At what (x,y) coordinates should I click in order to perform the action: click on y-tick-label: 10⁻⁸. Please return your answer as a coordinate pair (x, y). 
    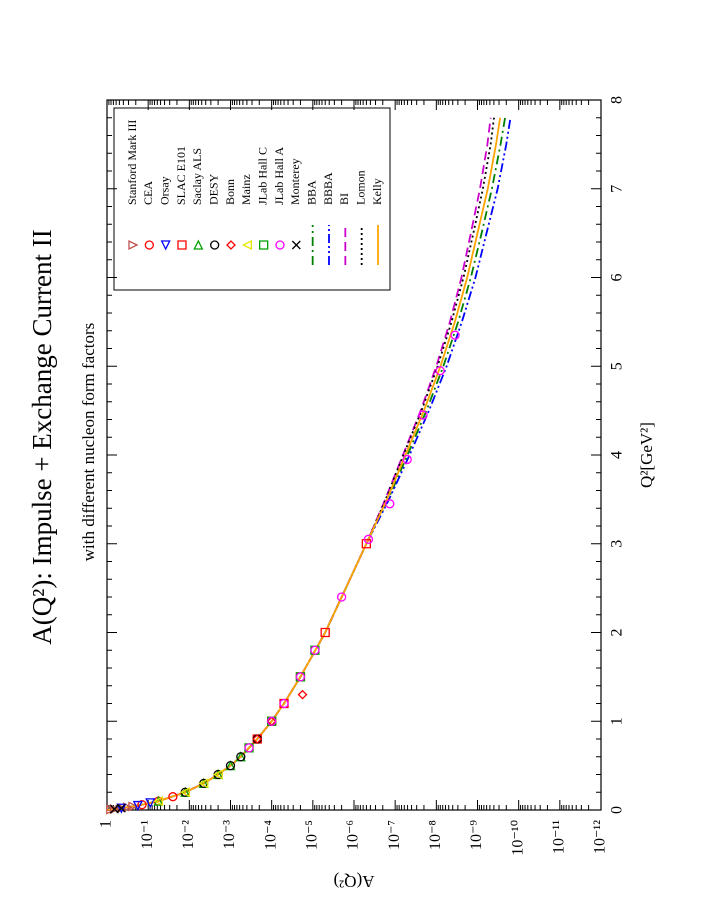
    Looking at the image, I should click on (435, 835).